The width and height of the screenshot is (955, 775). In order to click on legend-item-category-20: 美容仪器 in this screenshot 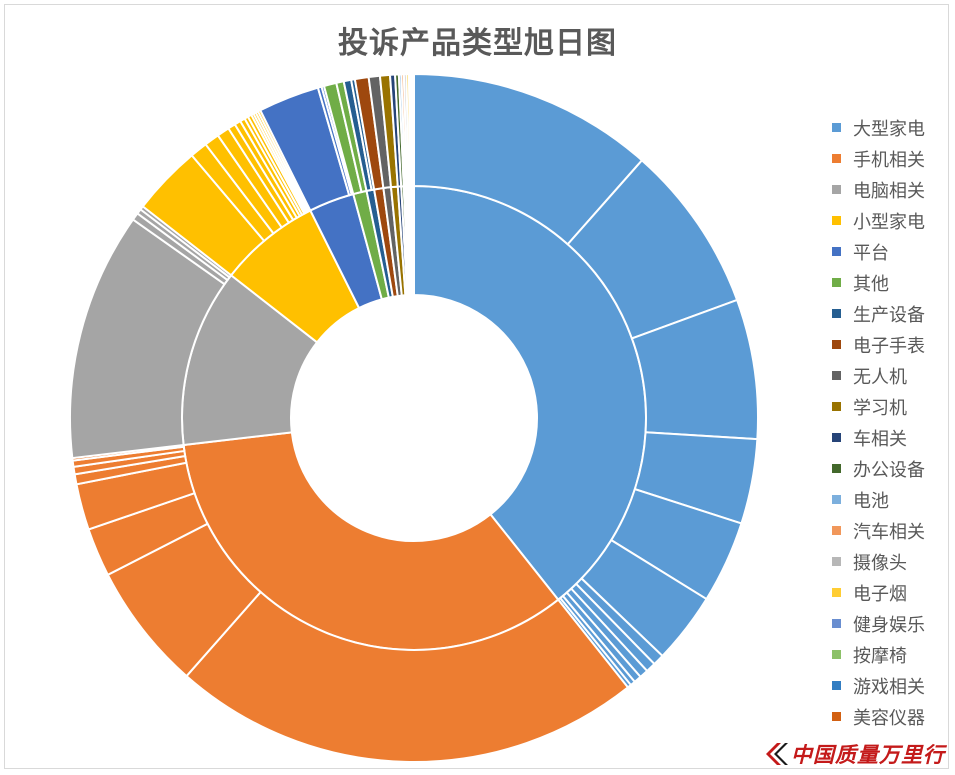, I will do `click(878, 716)`.